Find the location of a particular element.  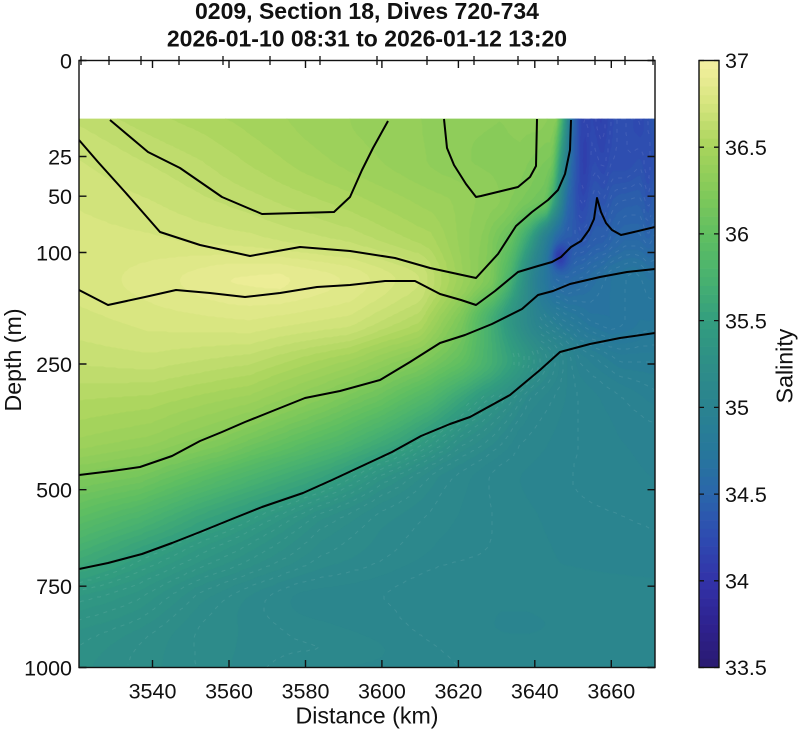

svg-text: 3580 is located at coordinates (306, 692).